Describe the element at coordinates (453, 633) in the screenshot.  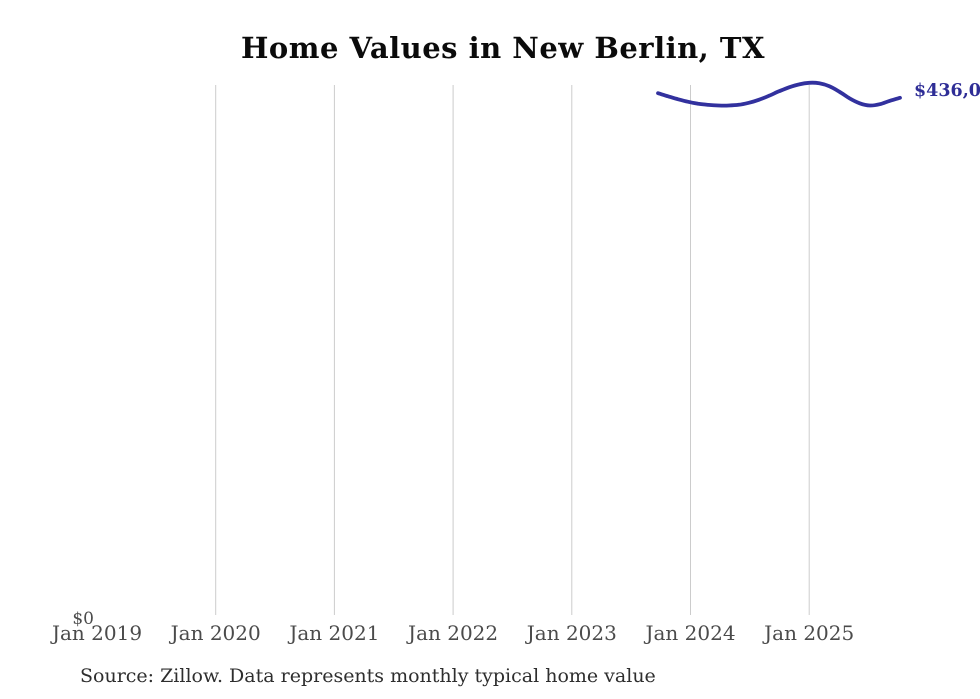
I see `x-axis-tick-label: Jan 2022` at that location.